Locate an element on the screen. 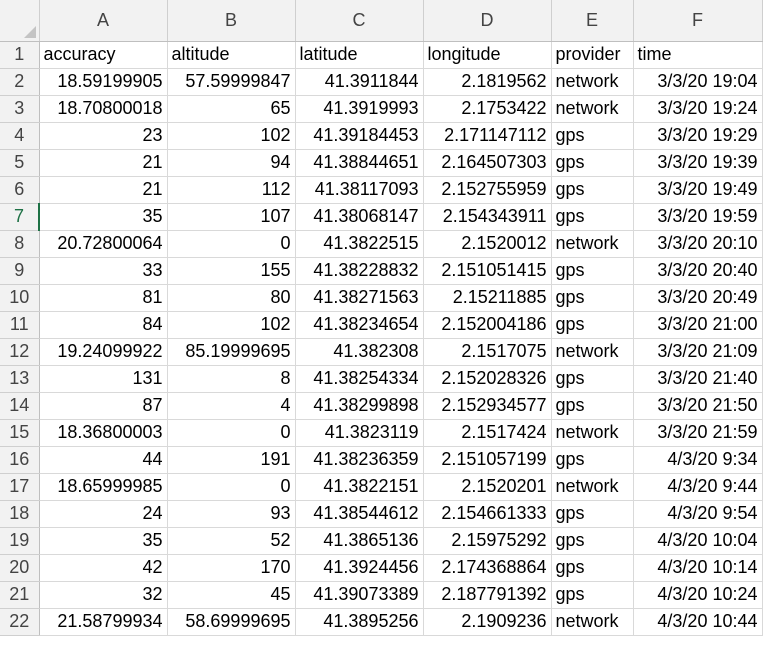  cell-a19: 35 is located at coordinates (103, 541).